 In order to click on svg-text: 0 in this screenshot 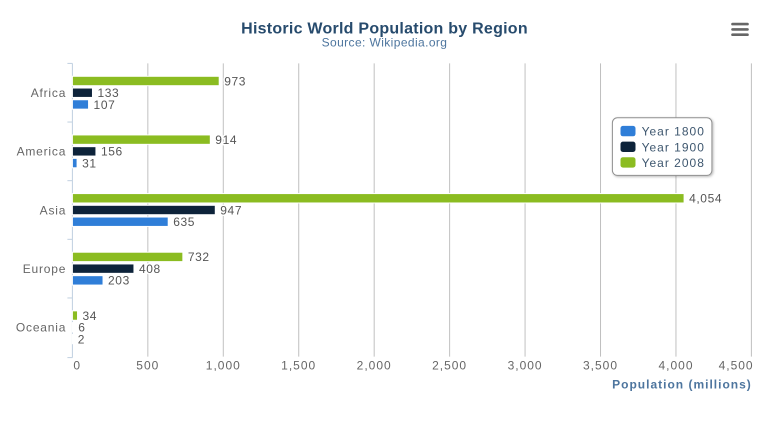, I will do `click(77, 366)`.